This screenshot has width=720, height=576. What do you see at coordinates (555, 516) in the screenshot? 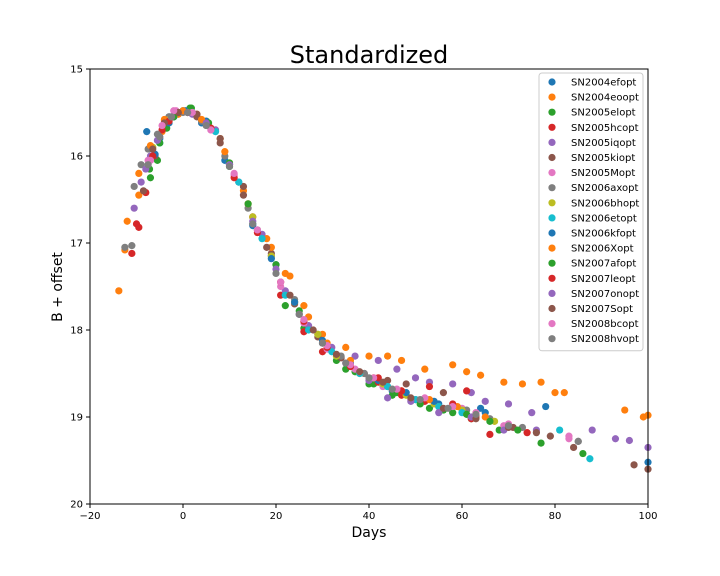
I see `x-tick-label: 80` at bounding box center [555, 516].